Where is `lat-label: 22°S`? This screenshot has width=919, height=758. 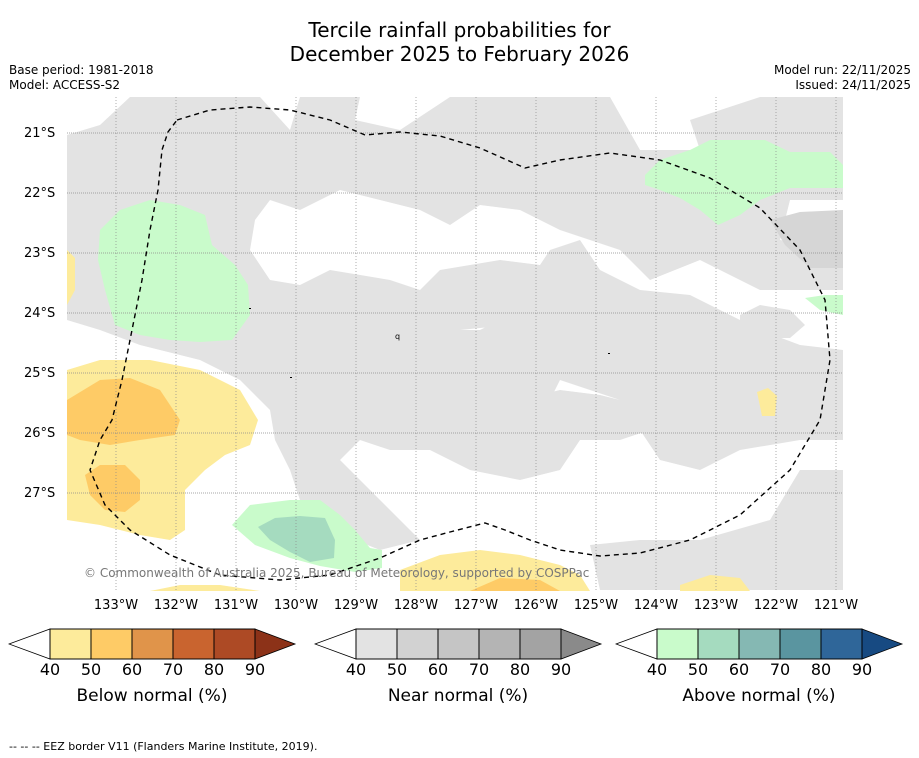 lat-label: 22°S is located at coordinates (40, 193).